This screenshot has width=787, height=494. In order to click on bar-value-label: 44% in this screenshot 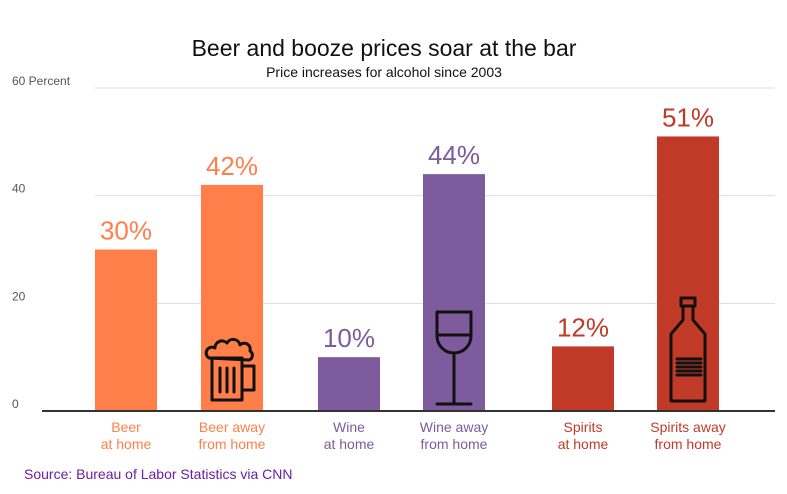, I will do `click(454, 155)`.